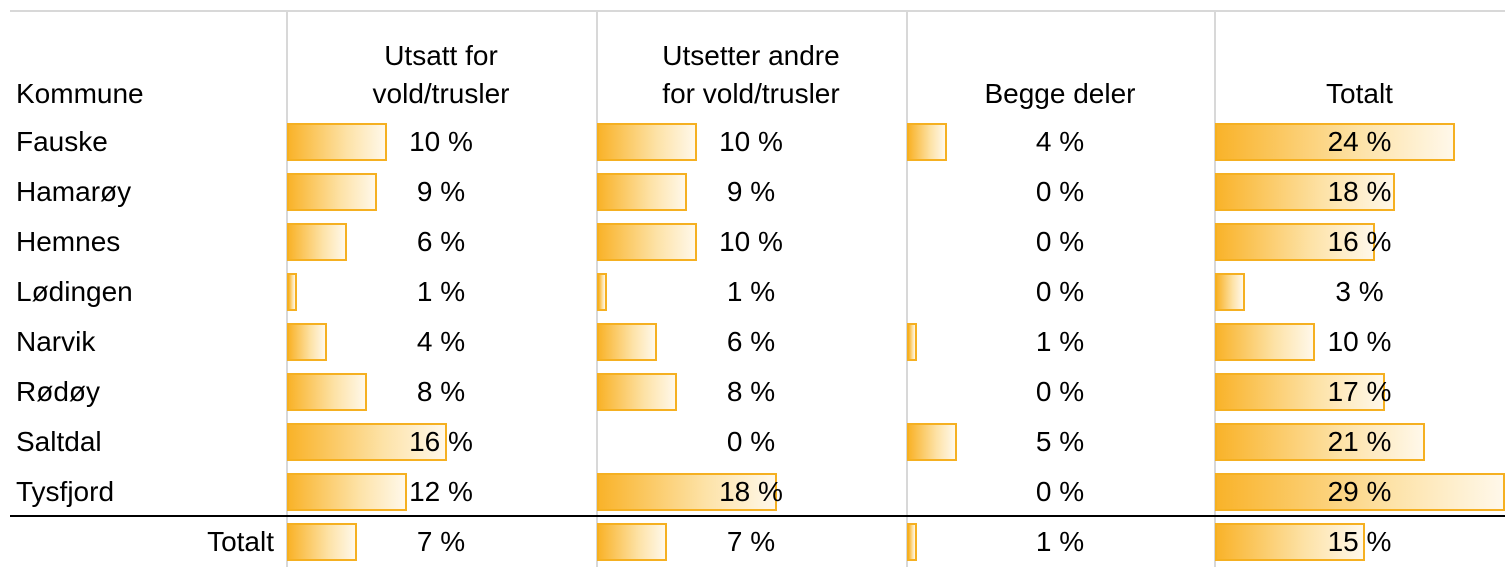  I want to click on header-text: vold/trusler, so click(441, 93).